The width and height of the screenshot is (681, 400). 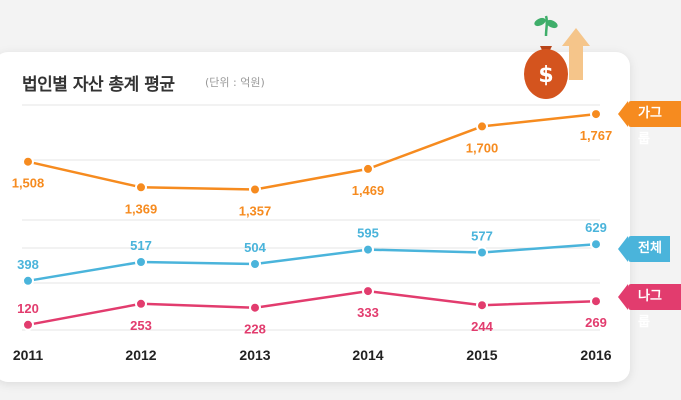 I want to click on chart-unit: (단위 : 억원), so click(x=235, y=82).